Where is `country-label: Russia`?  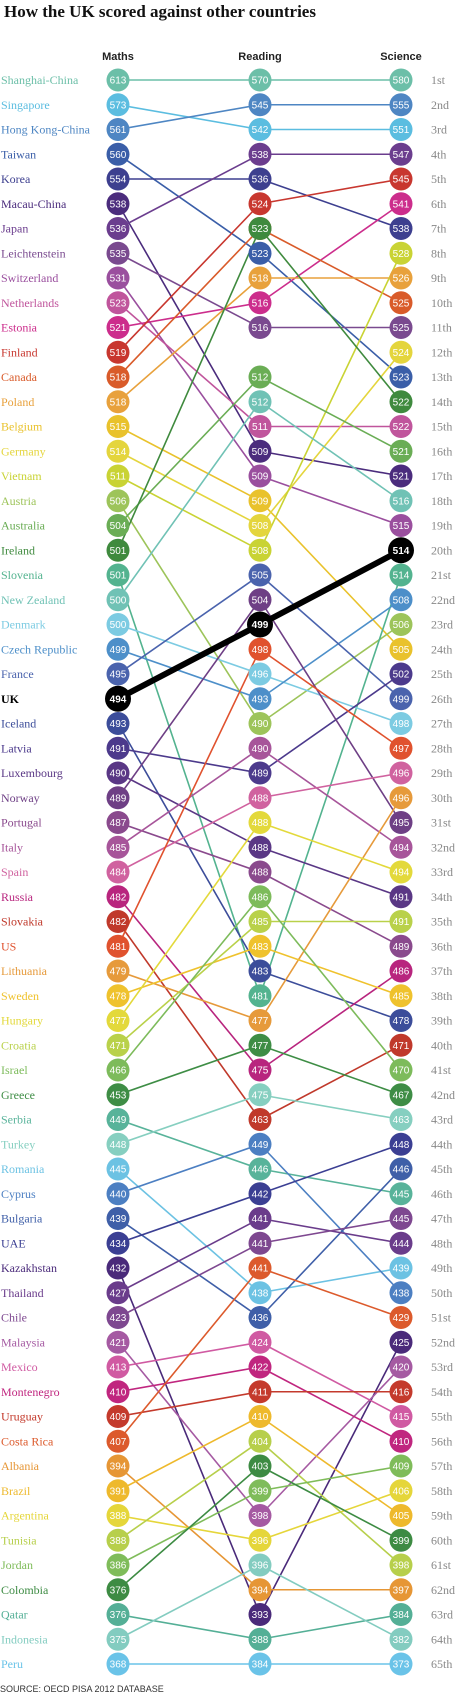
country-label: Russia is located at coordinates (17, 897).